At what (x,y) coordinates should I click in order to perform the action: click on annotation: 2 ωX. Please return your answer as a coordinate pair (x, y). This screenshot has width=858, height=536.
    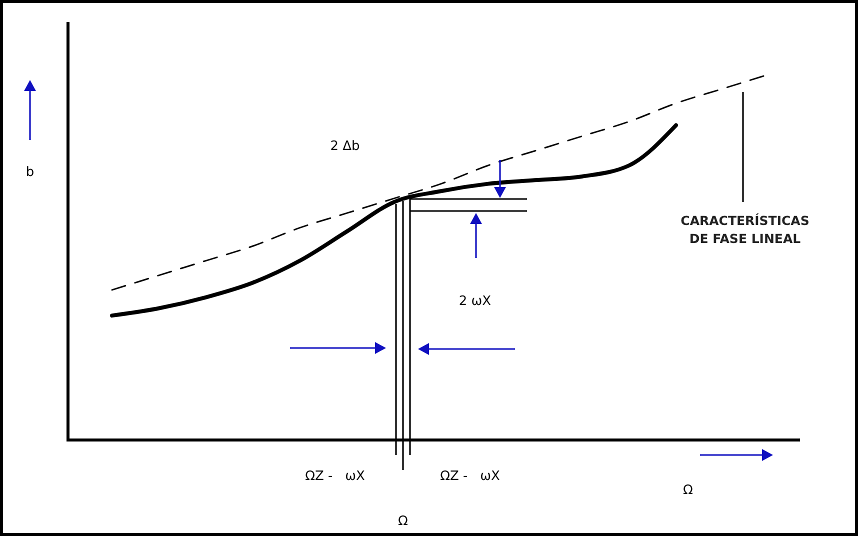
    Looking at the image, I should click on (475, 301).